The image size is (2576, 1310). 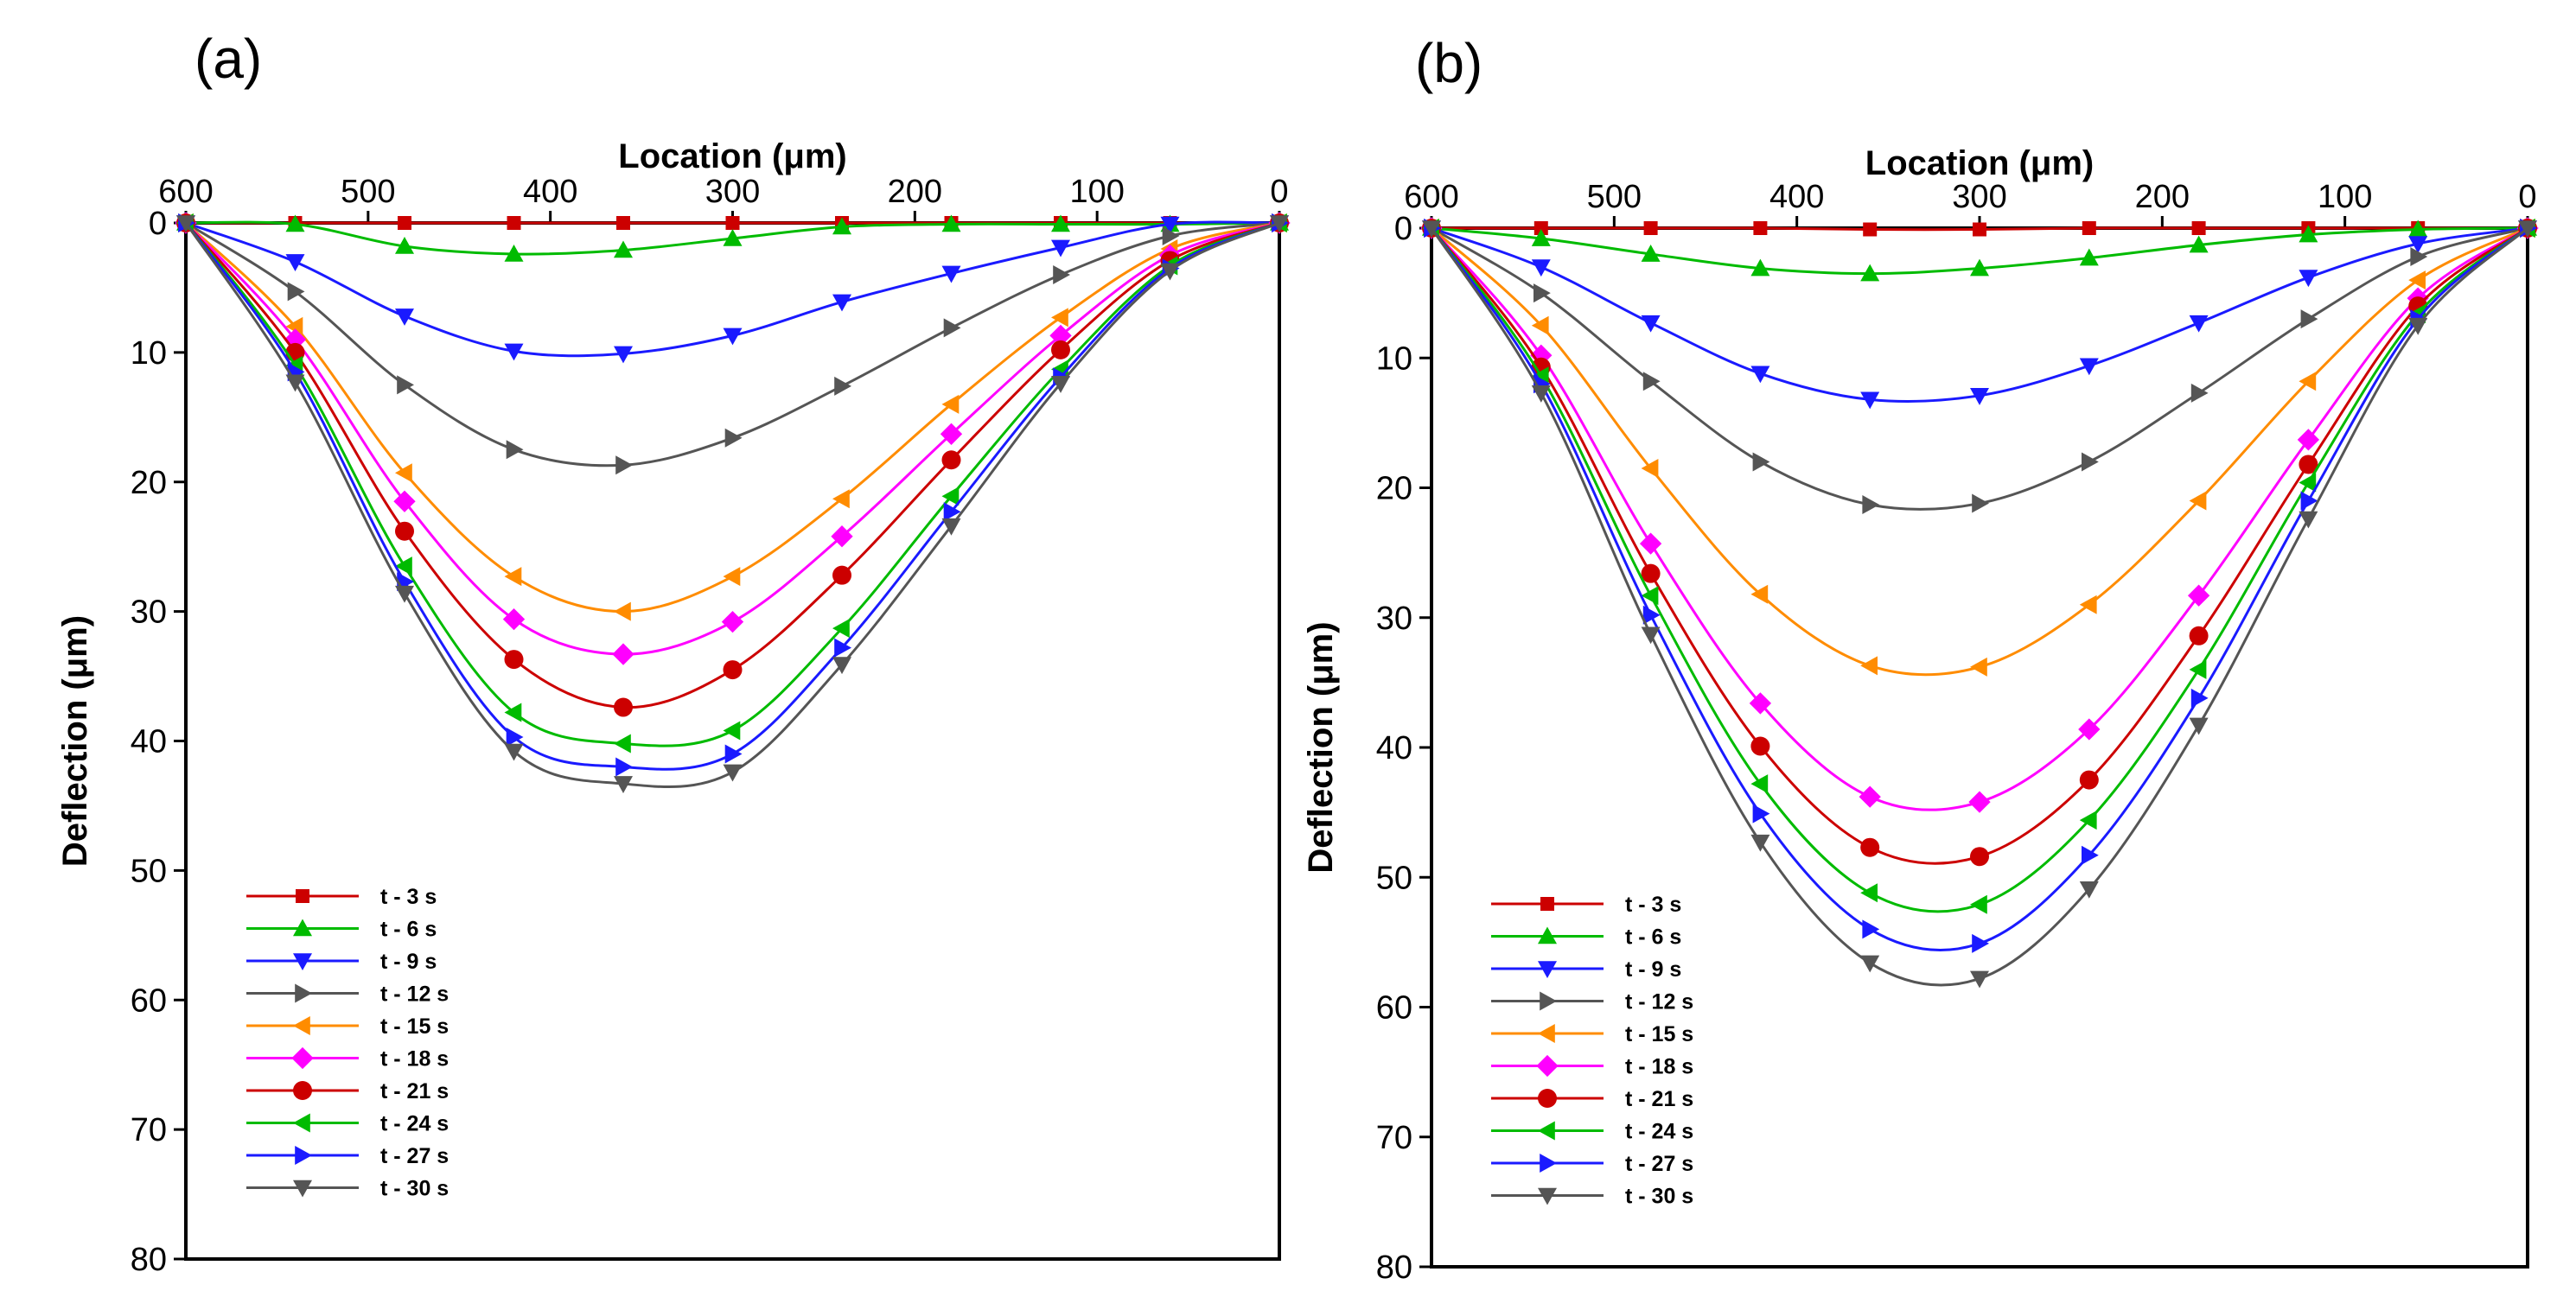 What do you see at coordinates (732, 192) in the screenshot?
I see `x-tick-label: 300` at bounding box center [732, 192].